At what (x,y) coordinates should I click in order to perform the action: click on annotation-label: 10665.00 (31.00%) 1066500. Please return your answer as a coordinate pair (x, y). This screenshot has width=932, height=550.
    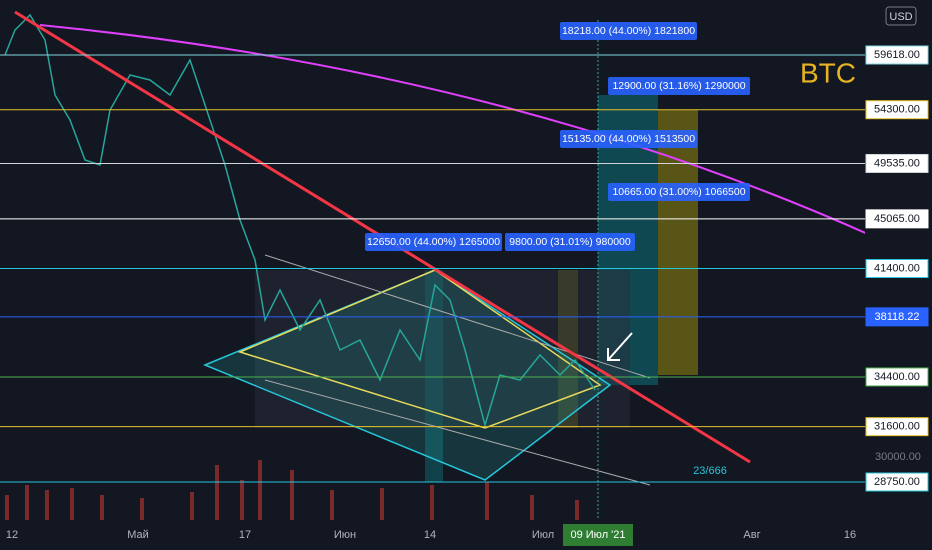
    Looking at the image, I should click on (678, 192).